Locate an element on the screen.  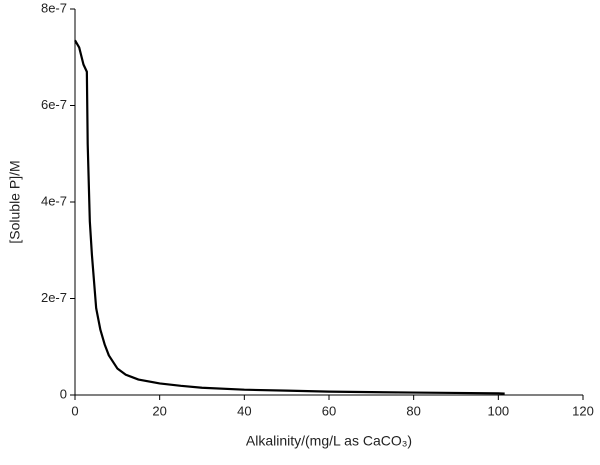
x-tick-label: 60 is located at coordinates (329, 410).